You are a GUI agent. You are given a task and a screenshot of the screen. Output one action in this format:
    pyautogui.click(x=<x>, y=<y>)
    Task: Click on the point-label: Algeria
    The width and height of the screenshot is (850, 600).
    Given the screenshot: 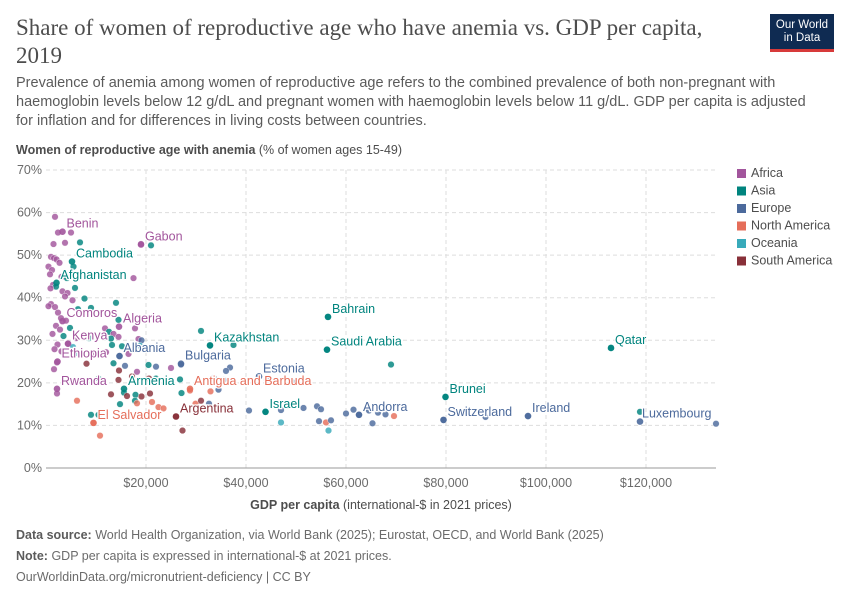 What is the action you would take?
    pyautogui.click(x=142, y=319)
    